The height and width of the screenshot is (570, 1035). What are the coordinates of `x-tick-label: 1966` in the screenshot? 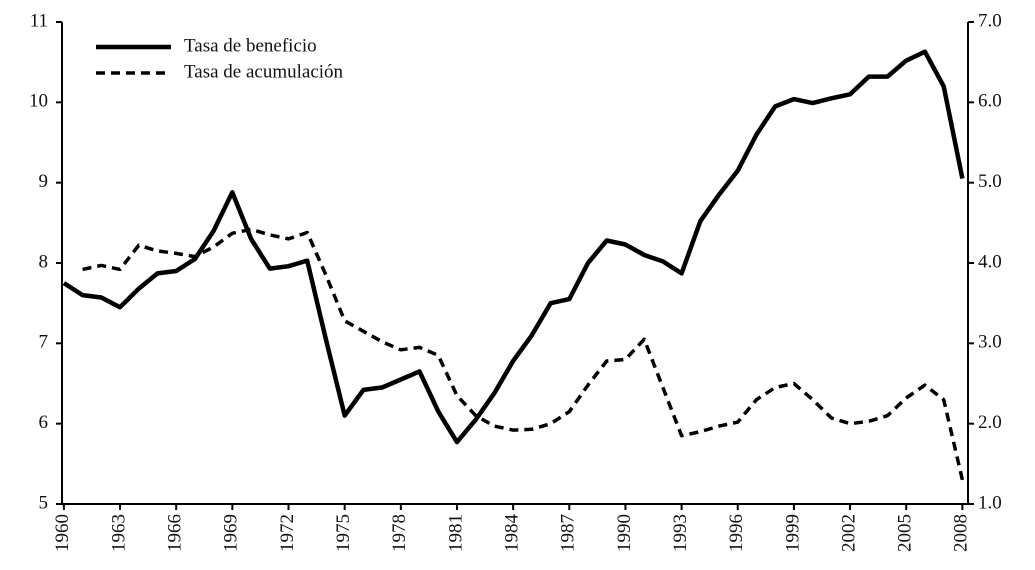 It's located at (175, 533).